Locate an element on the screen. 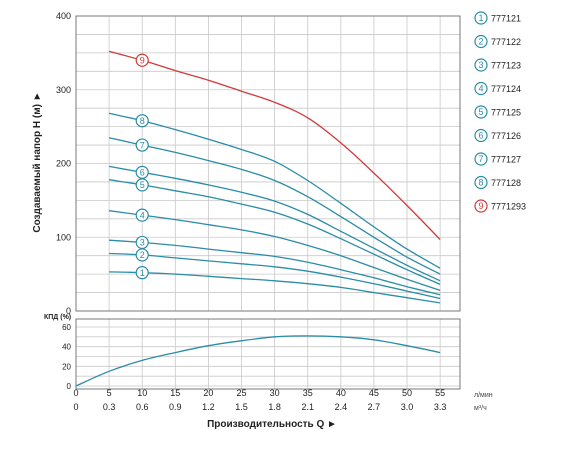 The height and width of the screenshot is (465, 570). x-tick-label-m3: 2.7 is located at coordinates (374, 407).